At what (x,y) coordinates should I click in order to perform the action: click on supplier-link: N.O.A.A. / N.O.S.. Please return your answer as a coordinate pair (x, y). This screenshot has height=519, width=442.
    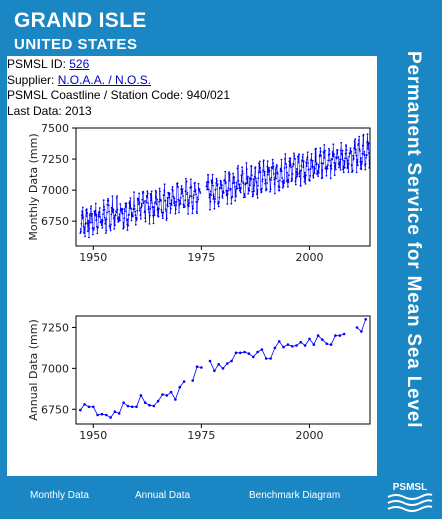
    Looking at the image, I should click on (104, 79).